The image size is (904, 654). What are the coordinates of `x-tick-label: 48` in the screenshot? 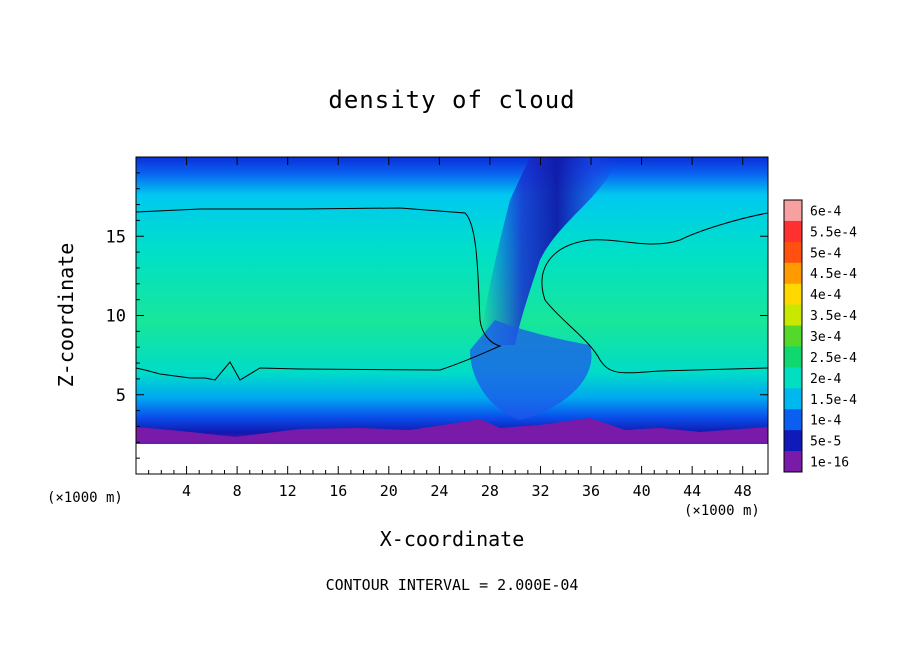 It's located at (743, 491).